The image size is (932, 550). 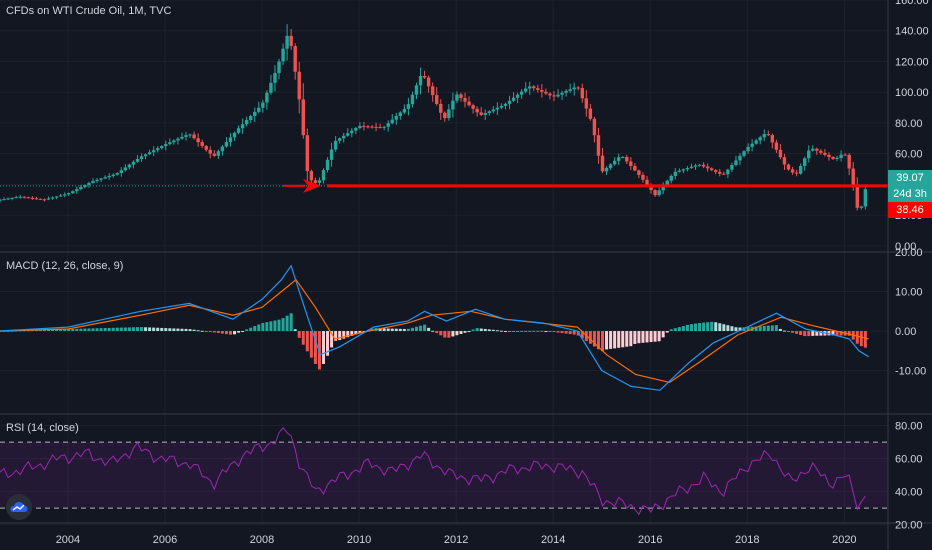 What do you see at coordinates (910, 210) in the screenshot?
I see `low-price-tag: 38.46` at bounding box center [910, 210].